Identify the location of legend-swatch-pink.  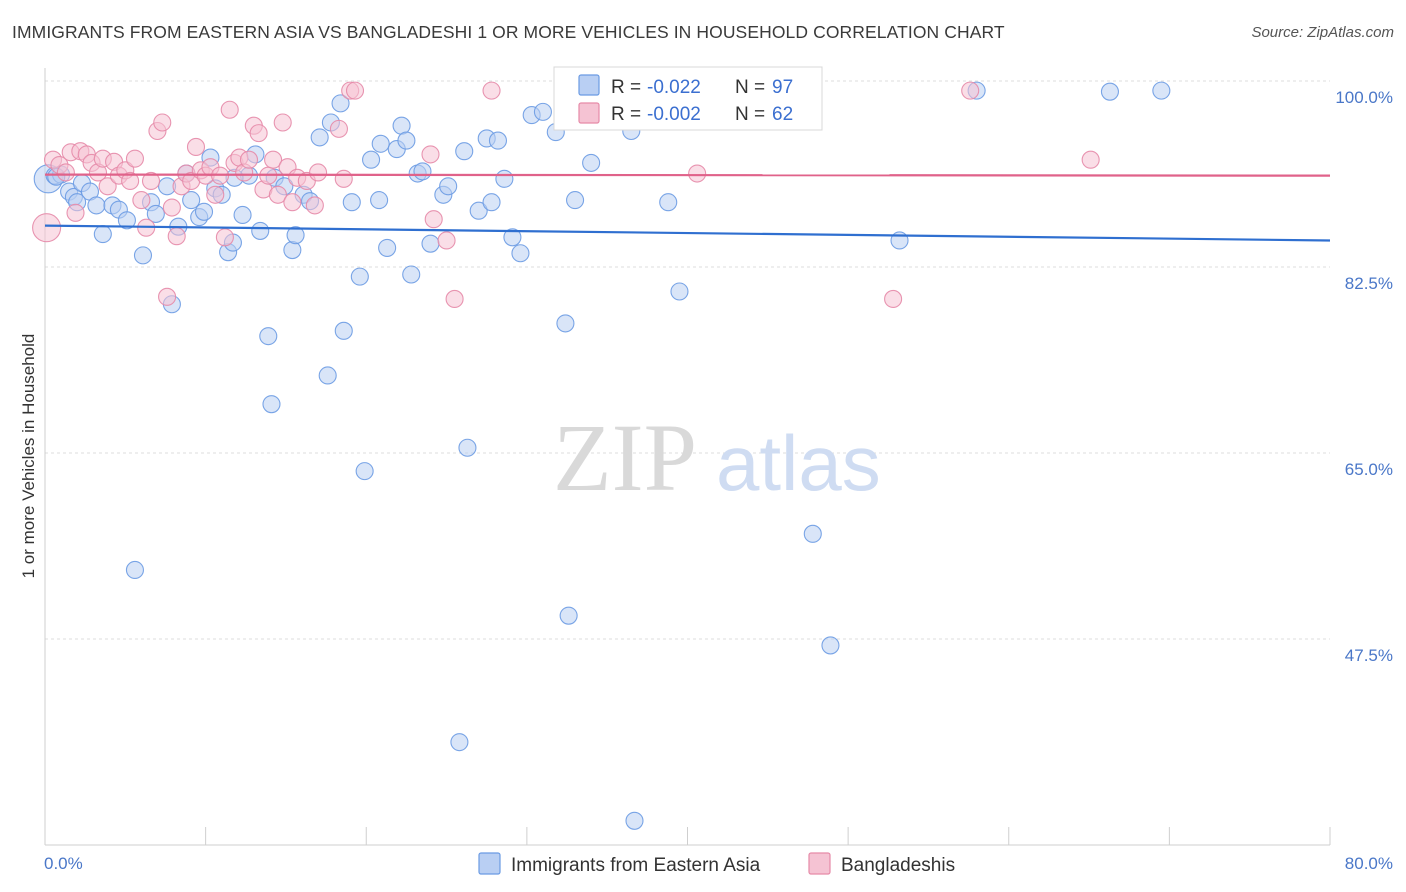
(589, 113).